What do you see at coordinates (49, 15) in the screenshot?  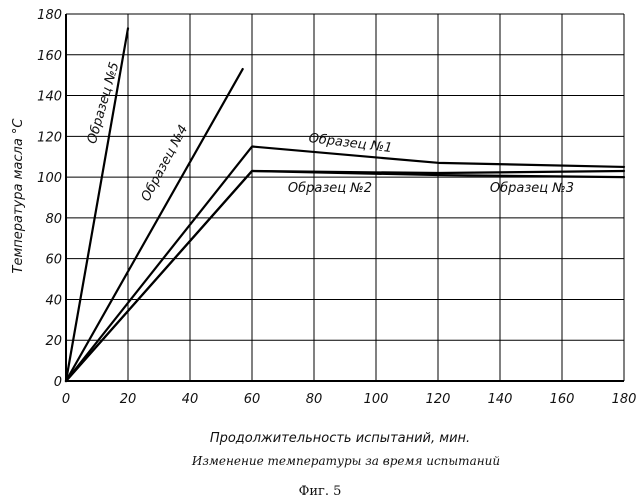 I see `y-tick-label: 180` at bounding box center [49, 15].